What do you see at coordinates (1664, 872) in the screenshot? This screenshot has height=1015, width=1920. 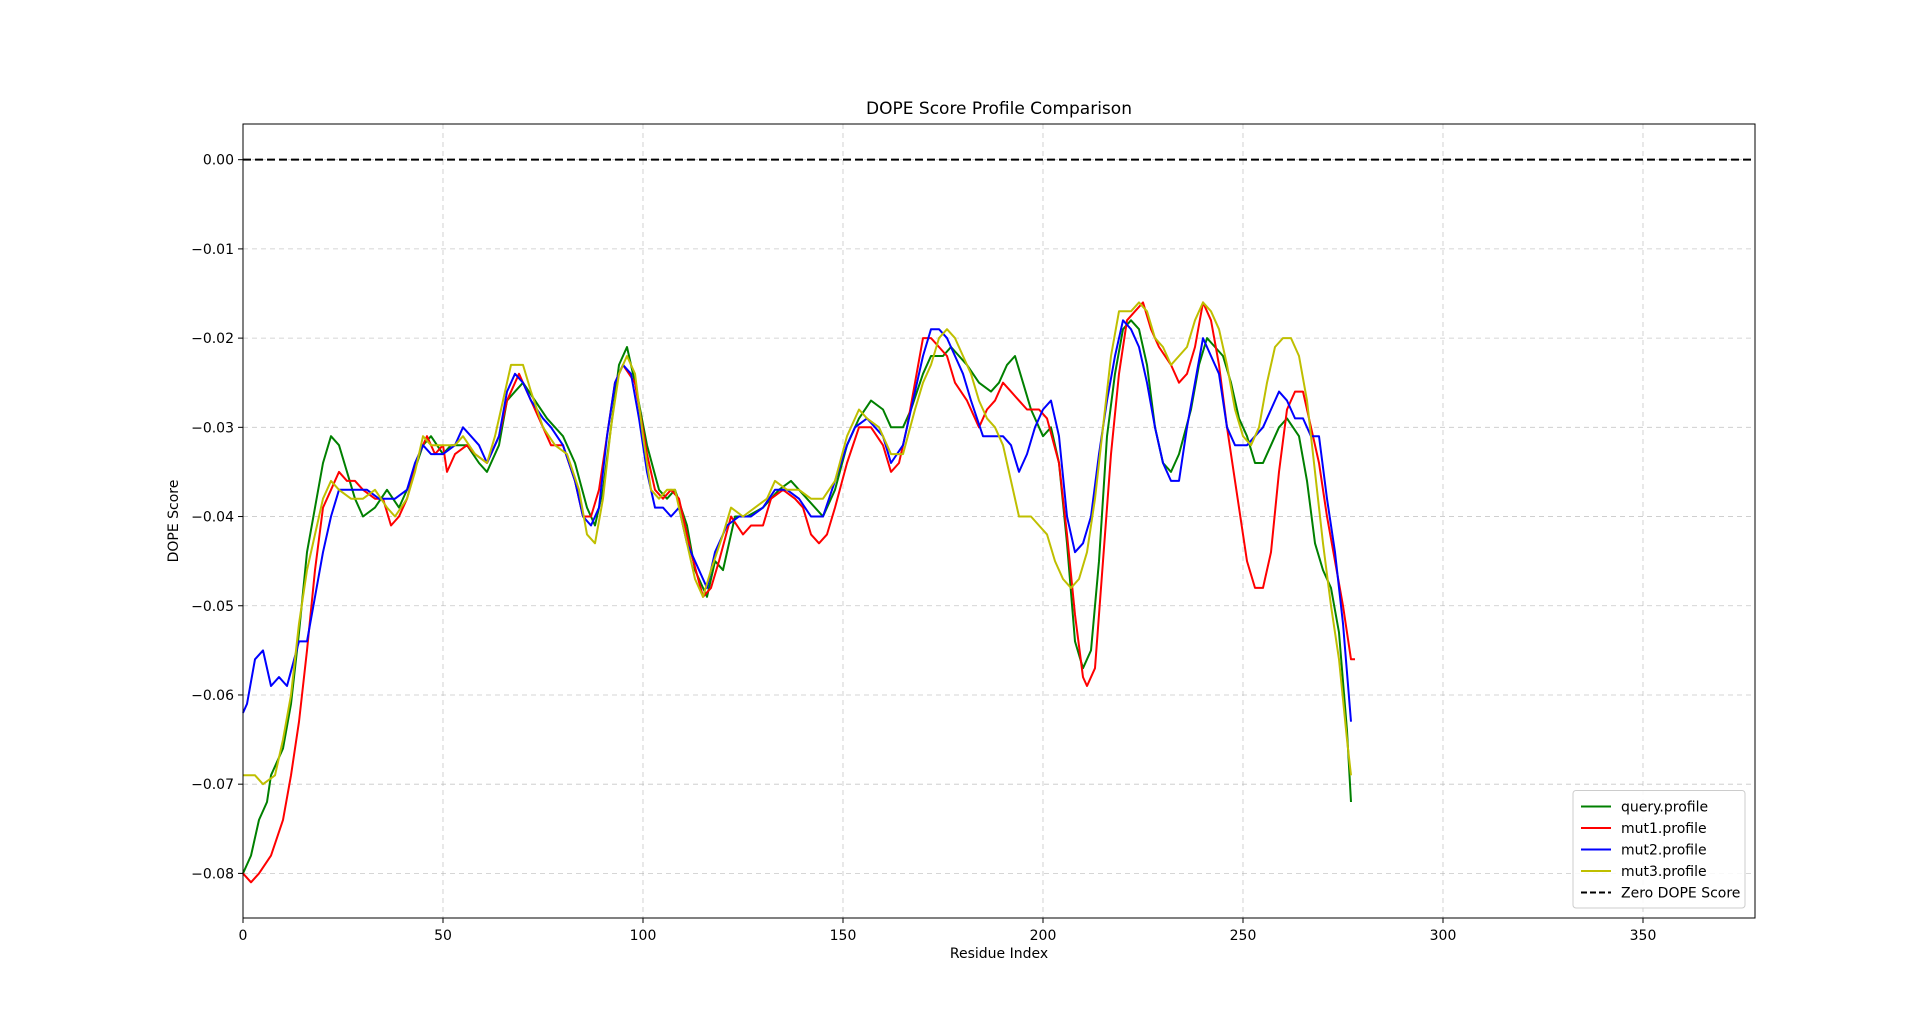 I see `legend-label: mut3.profile` at bounding box center [1664, 872].